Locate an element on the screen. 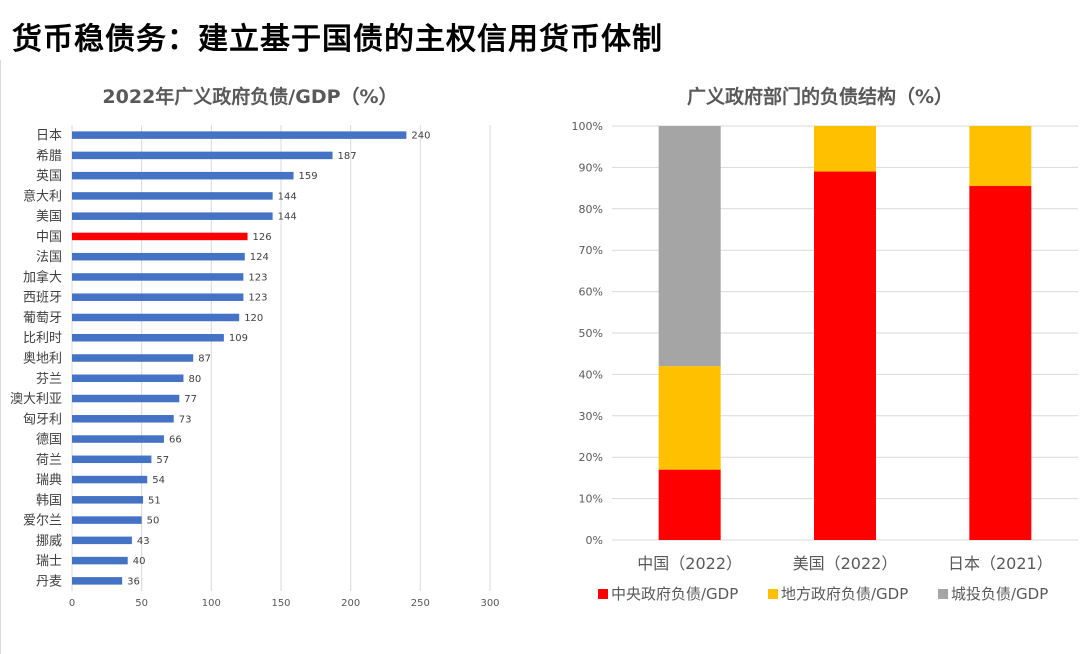 The height and width of the screenshot is (654, 1080). right-legend-label-1: 地方政府负债/GDP is located at coordinates (844, 594).